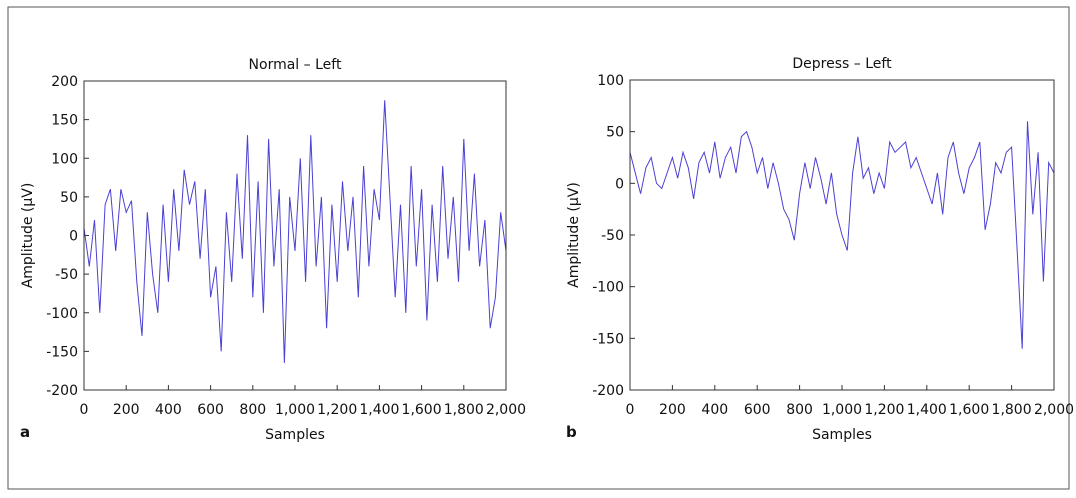 This screenshot has width=1076, height=498. I want to click on chart-title: Depress – Left, so click(842, 64).